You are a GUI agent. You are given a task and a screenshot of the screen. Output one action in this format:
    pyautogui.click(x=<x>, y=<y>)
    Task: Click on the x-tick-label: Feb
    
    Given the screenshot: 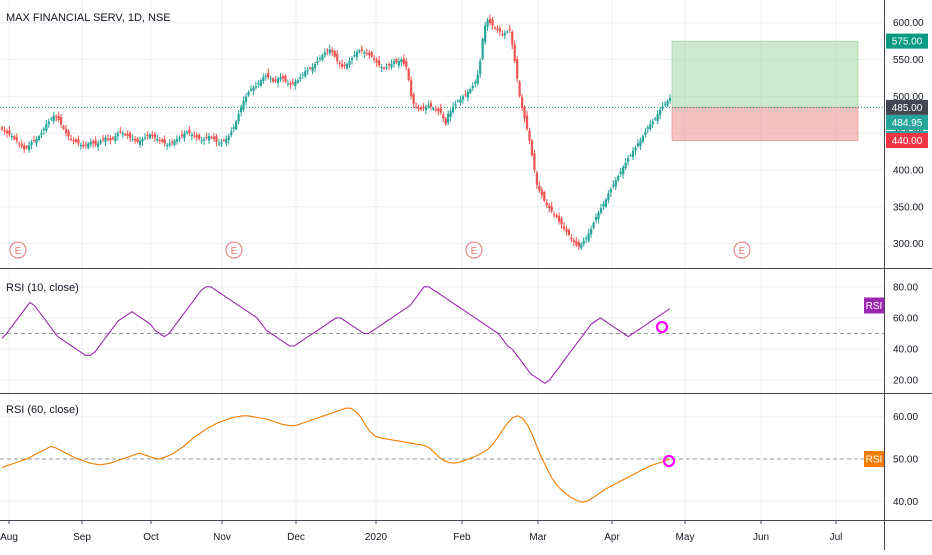 What is the action you would take?
    pyautogui.click(x=462, y=537)
    